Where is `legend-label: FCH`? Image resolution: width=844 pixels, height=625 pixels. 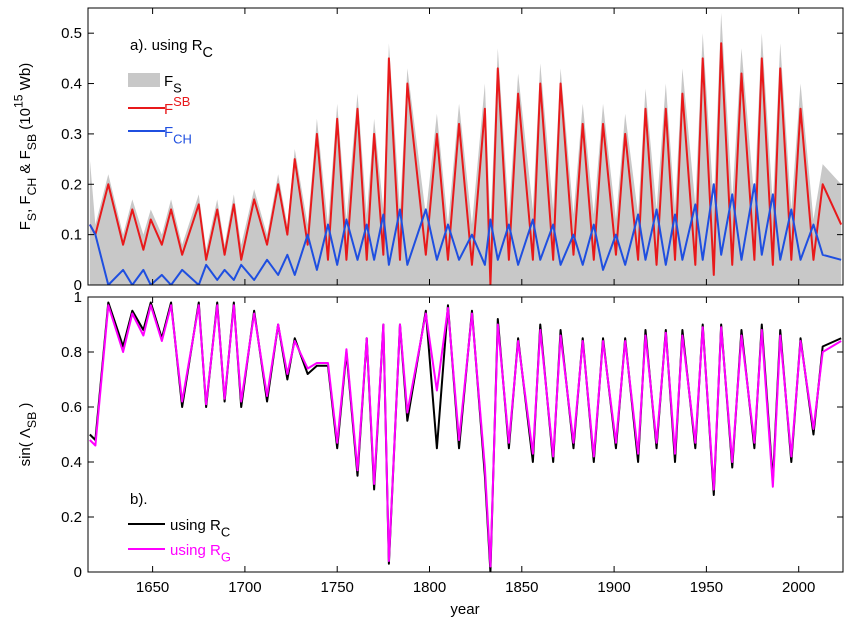 legend-label: FCH is located at coordinates (178, 135).